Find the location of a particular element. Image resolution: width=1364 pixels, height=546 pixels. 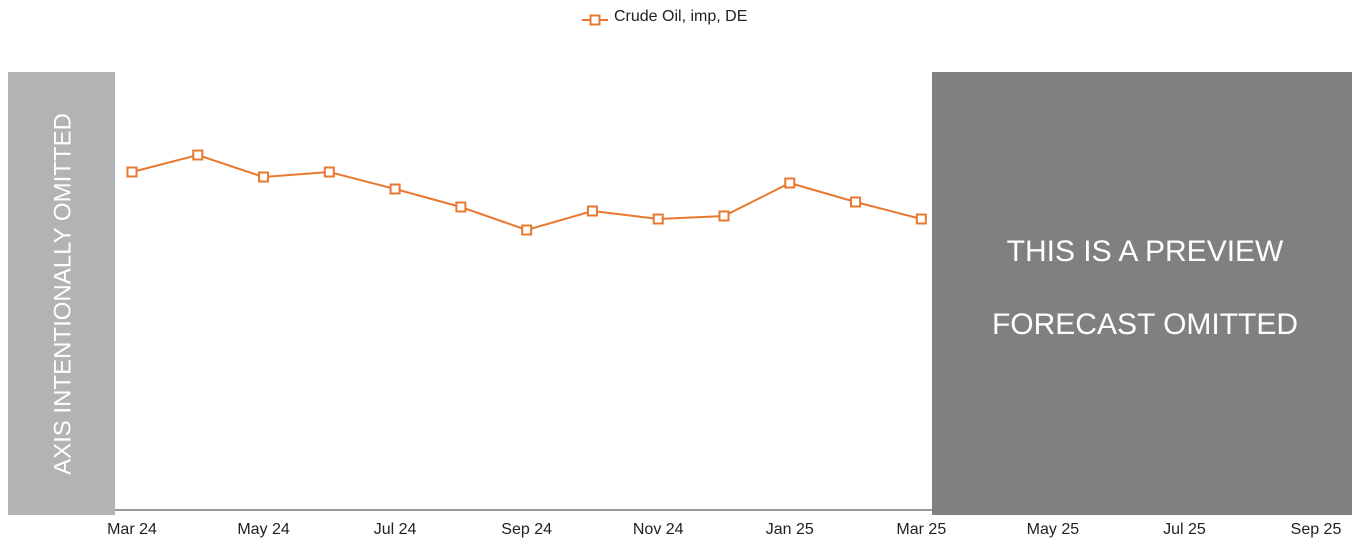

x-tick-label: Mar 25 is located at coordinates (921, 529).